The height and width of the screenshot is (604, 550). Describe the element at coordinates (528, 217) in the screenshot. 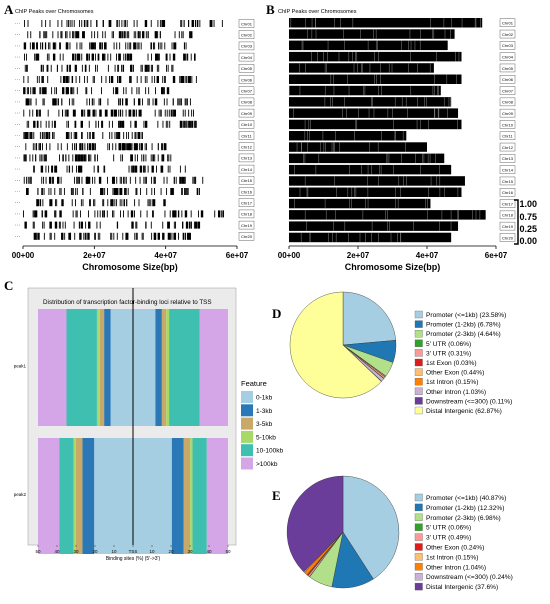

I see `scale-label: 0.75` at that location.